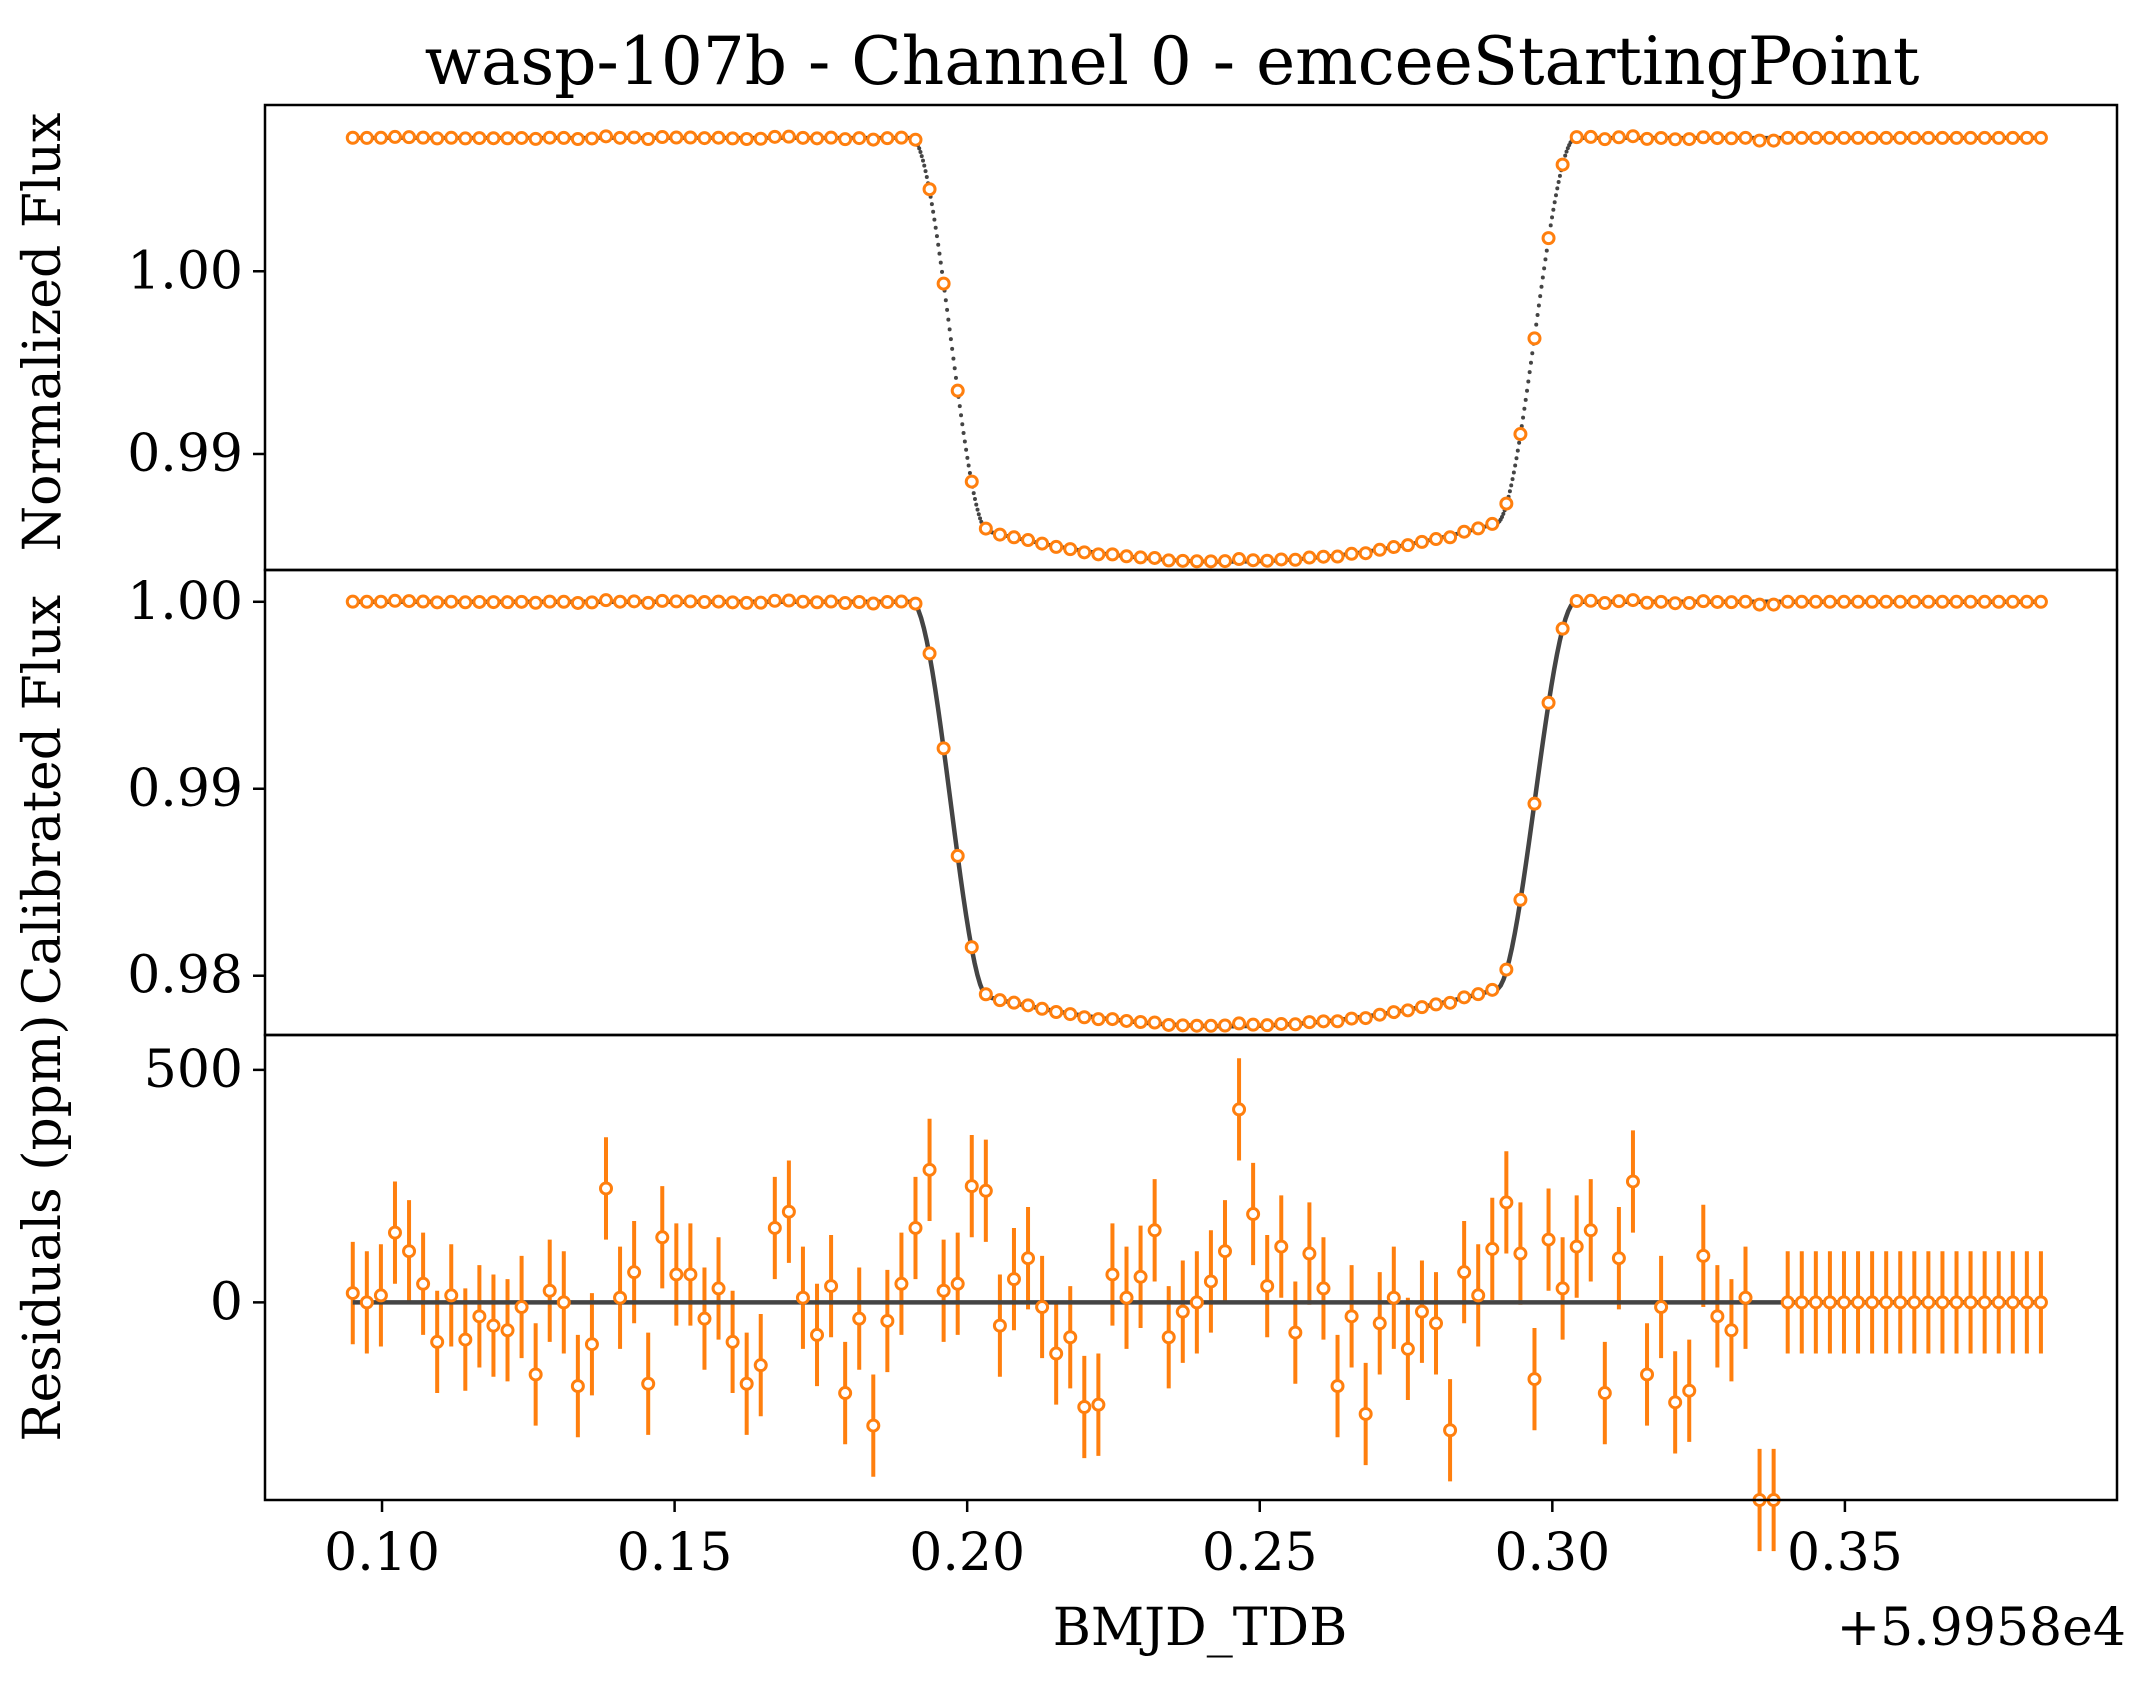  Describe the element at coordinates (1113, 1541) in the screenshot. I see `x-axis-ticks: 0.10 0.15 0.20 0.25 0.30 0.35` at that location.